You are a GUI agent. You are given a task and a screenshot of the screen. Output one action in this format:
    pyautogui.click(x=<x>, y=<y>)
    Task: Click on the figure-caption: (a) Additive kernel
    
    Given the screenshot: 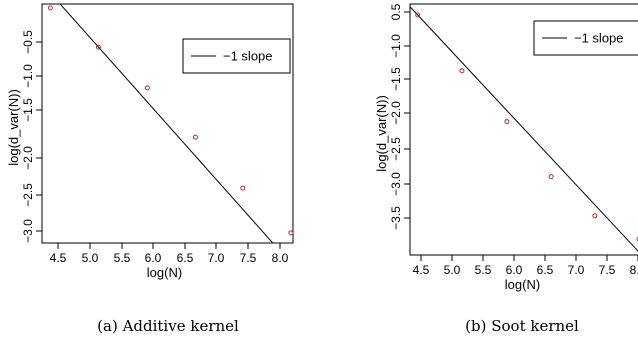 What is the action you would take?
    pyautogui.click(x=168, y=326)
    